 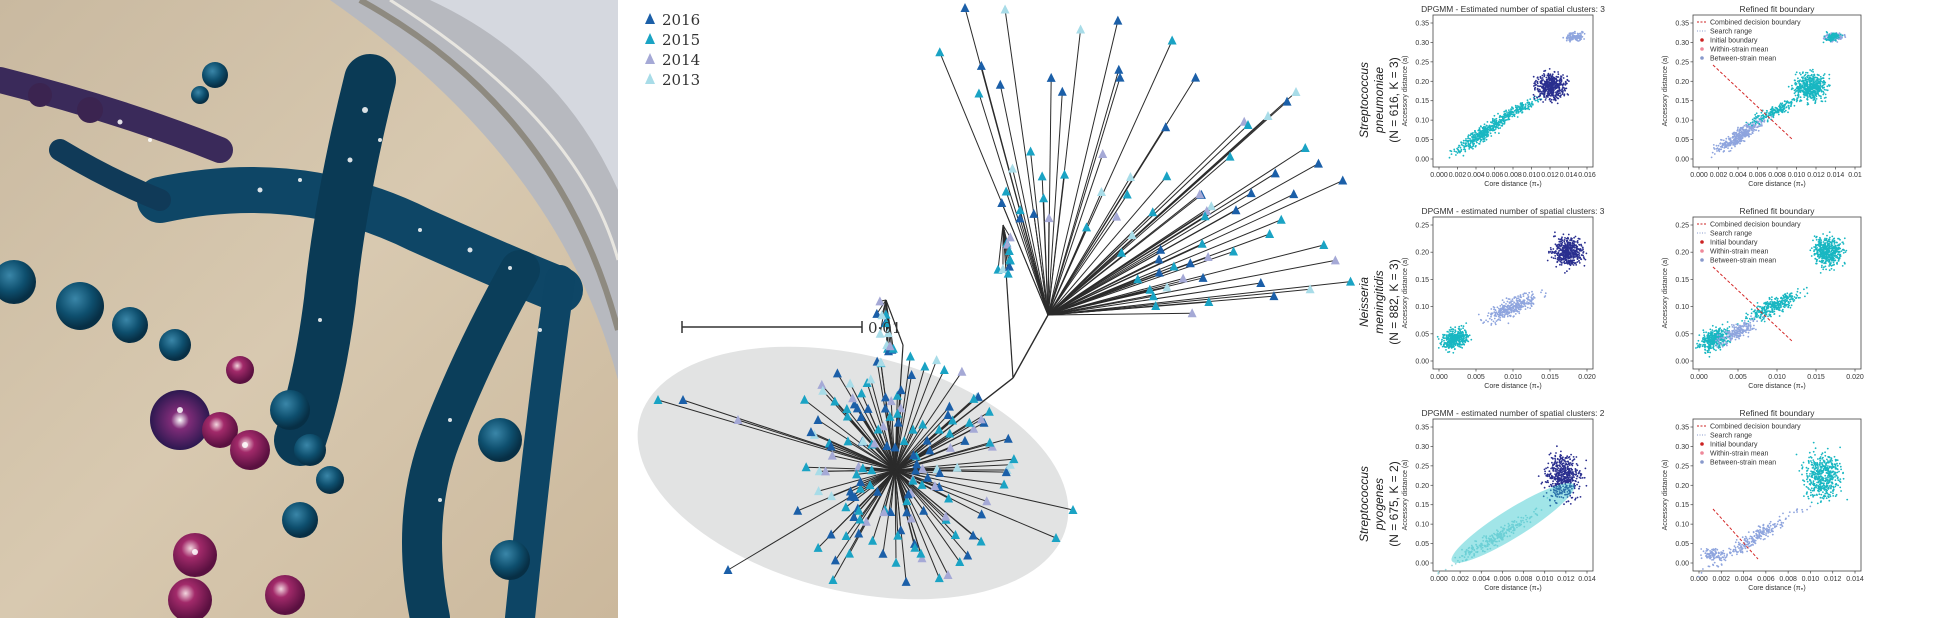 What do you see at coordinates (1682, 82) in the screenshot?
I see `y-tick-label: 0.20` at bounding box center [1682, 82].